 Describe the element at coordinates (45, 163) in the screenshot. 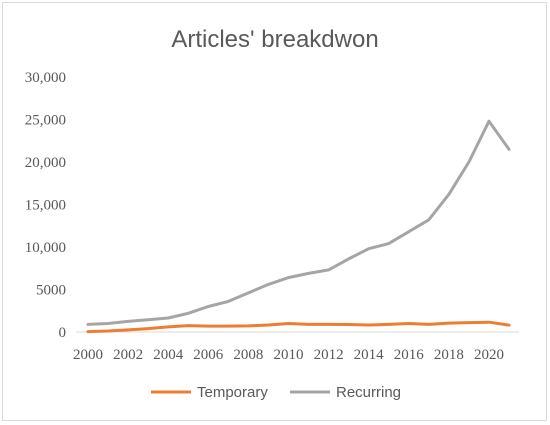

I see `y-tick-label: 20,000` at that location.